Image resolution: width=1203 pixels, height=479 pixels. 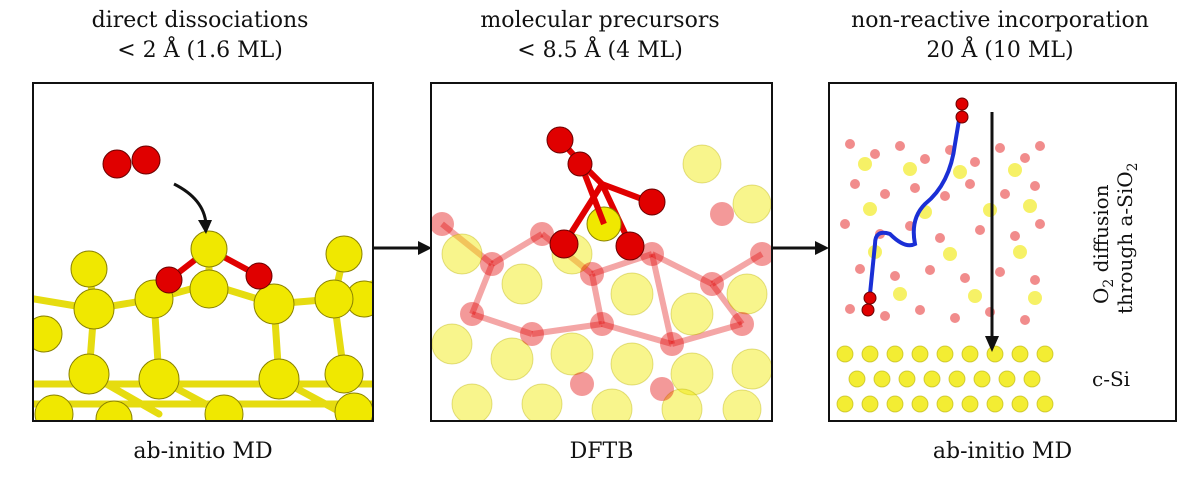 What do you see at coordinates (915, 204) in the screenshot?
I see `diffusion-path` at bounding box center [915, 204].